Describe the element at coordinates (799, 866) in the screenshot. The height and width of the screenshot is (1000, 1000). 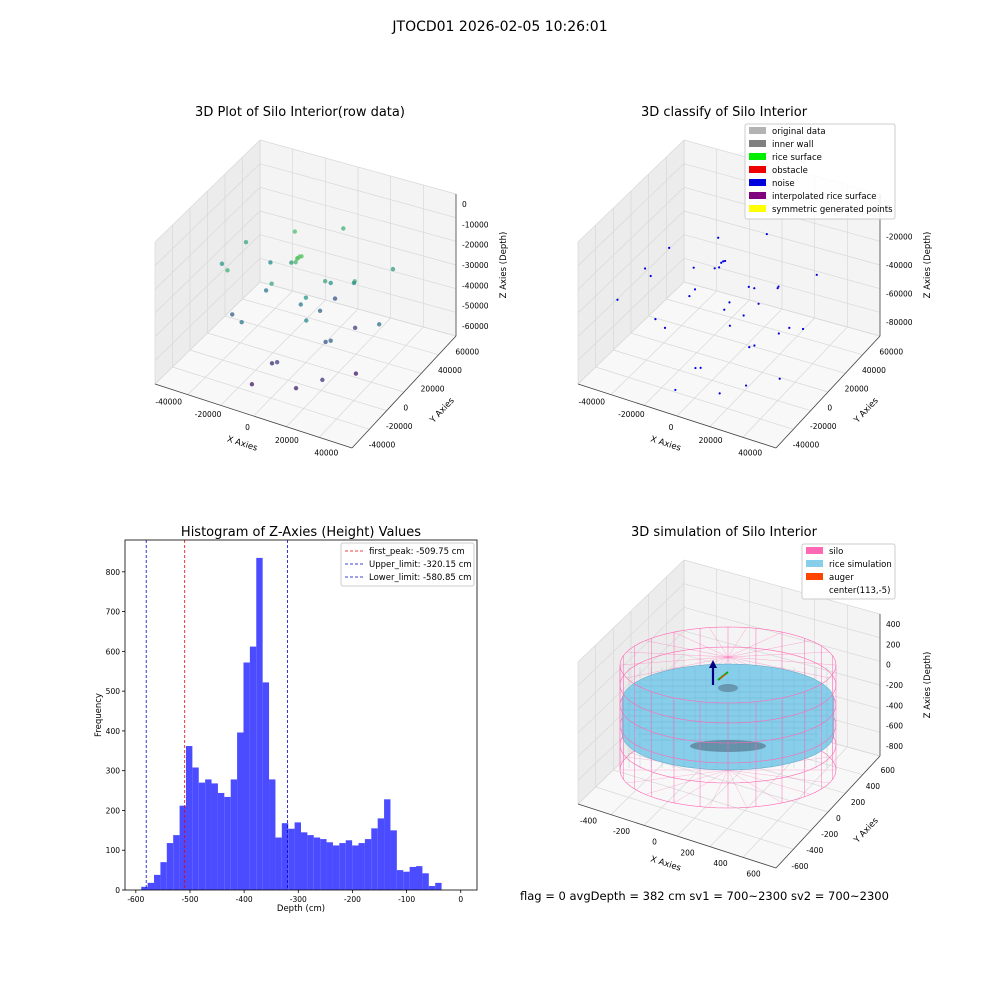
I see `y-tick-label: -600` at that location.